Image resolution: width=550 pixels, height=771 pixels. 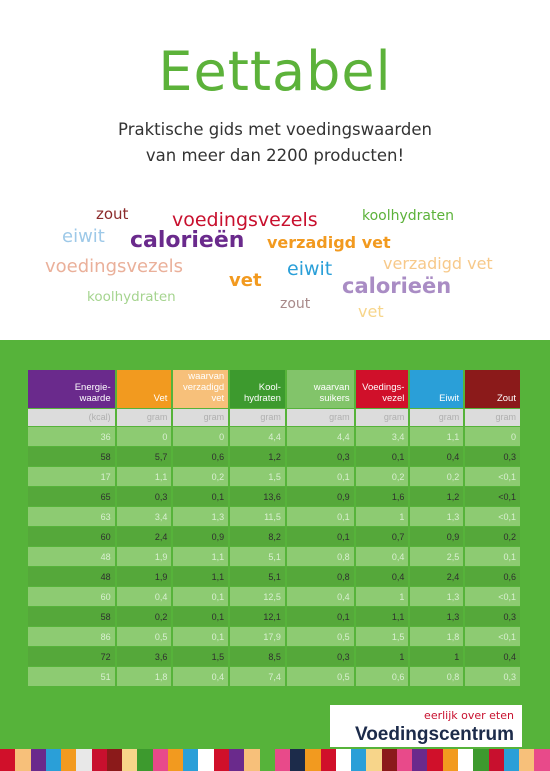 I want to click on table-cell: 7,4, so click(x=257, y=676).